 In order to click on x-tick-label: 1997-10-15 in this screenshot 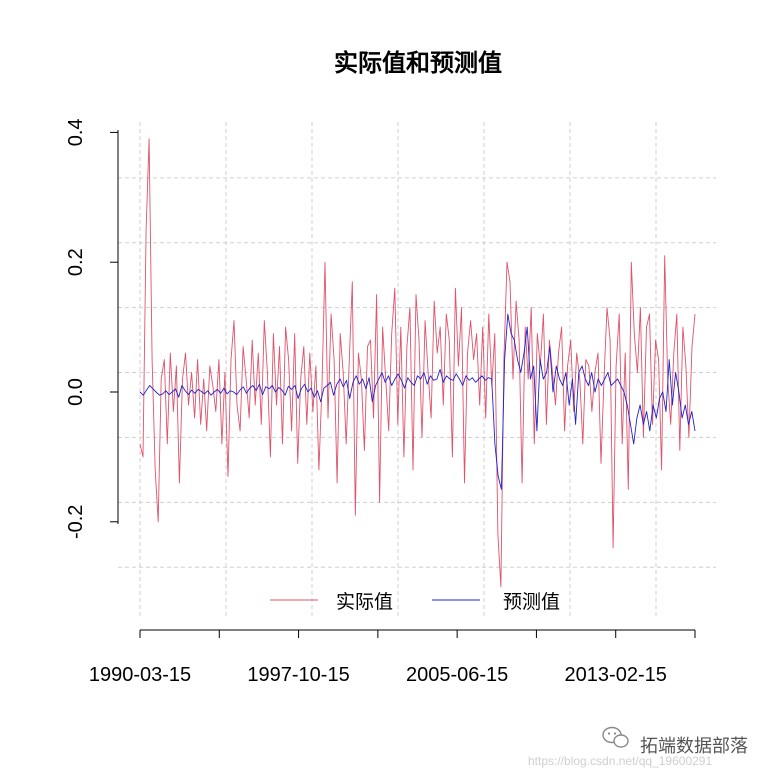, I will do `click(298, 675)`.